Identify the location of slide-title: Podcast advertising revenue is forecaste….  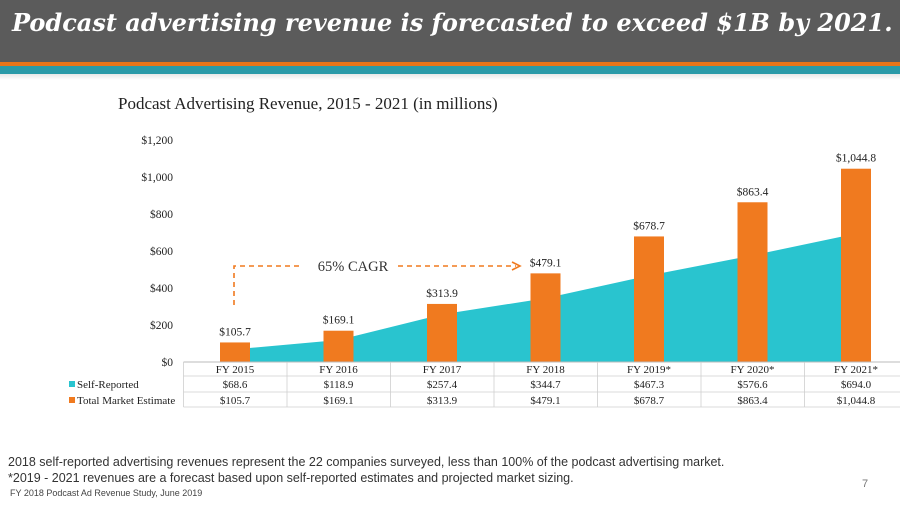
(452, 22).